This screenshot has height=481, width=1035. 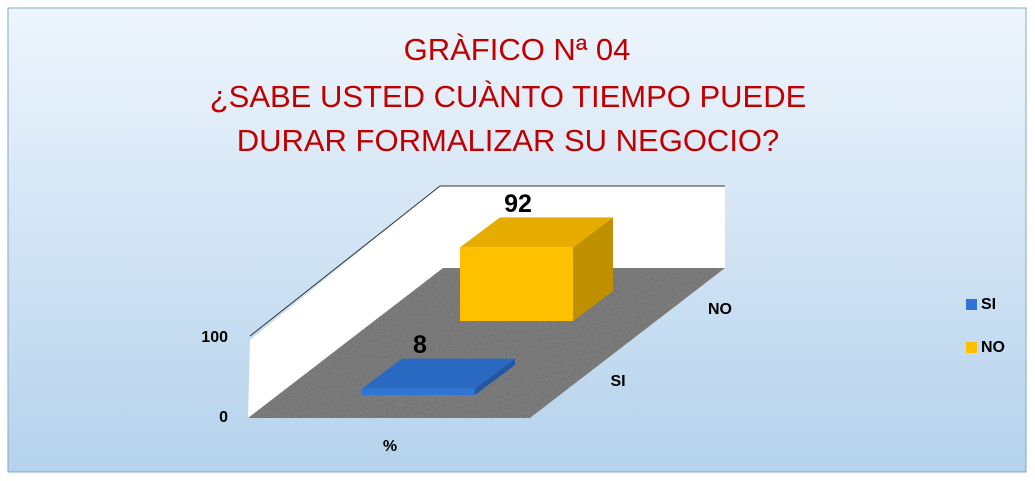 What do you see at coordinates (420, 345) in the screenshot?
I see `data-label: 8` at bounding box center [420, 345].